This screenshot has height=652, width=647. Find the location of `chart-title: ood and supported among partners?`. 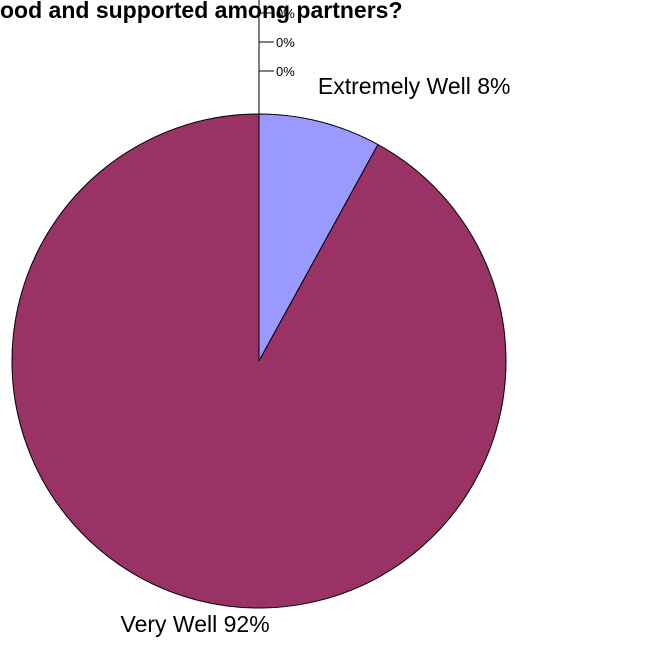

chart-title: ood and supported among partners? is located at coordinates (201, 11).